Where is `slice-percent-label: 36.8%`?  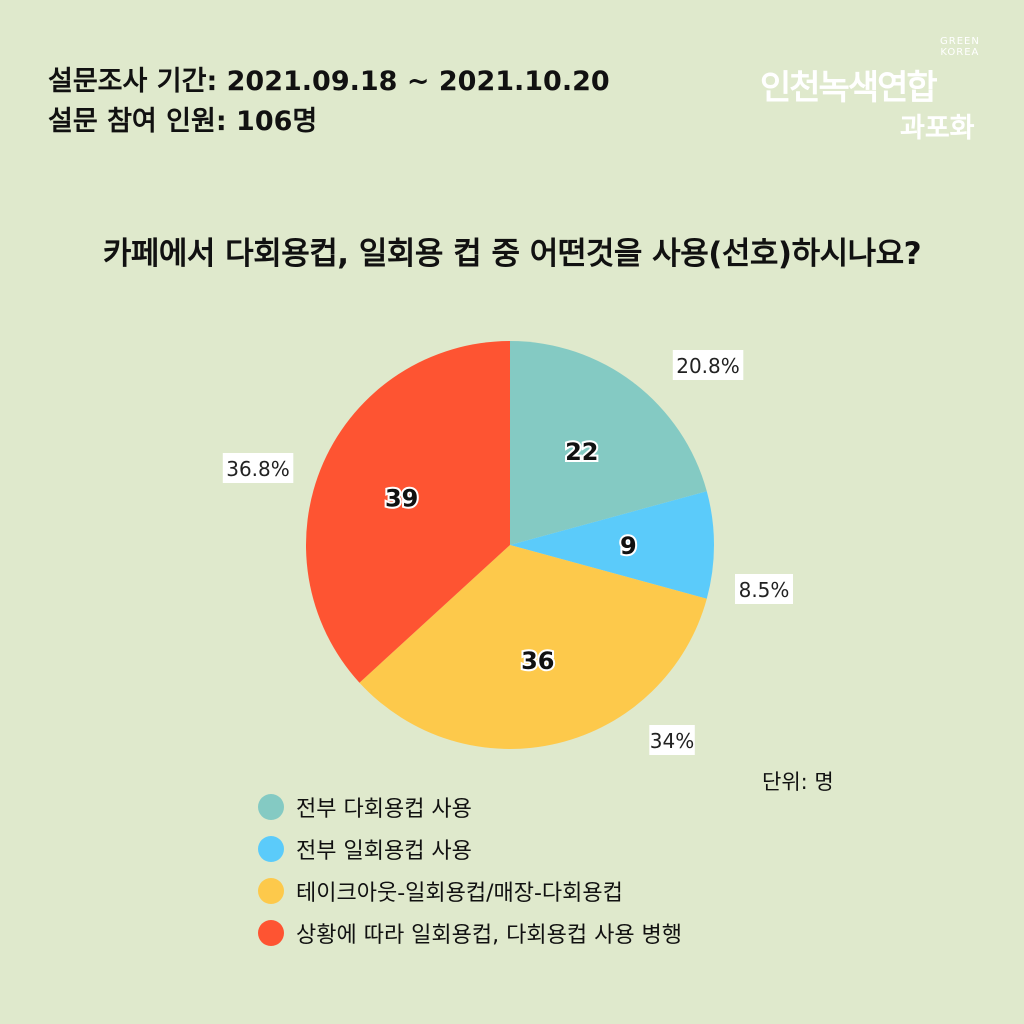
slice-percent-label: 36.8% is located at coordinates (258, 469).